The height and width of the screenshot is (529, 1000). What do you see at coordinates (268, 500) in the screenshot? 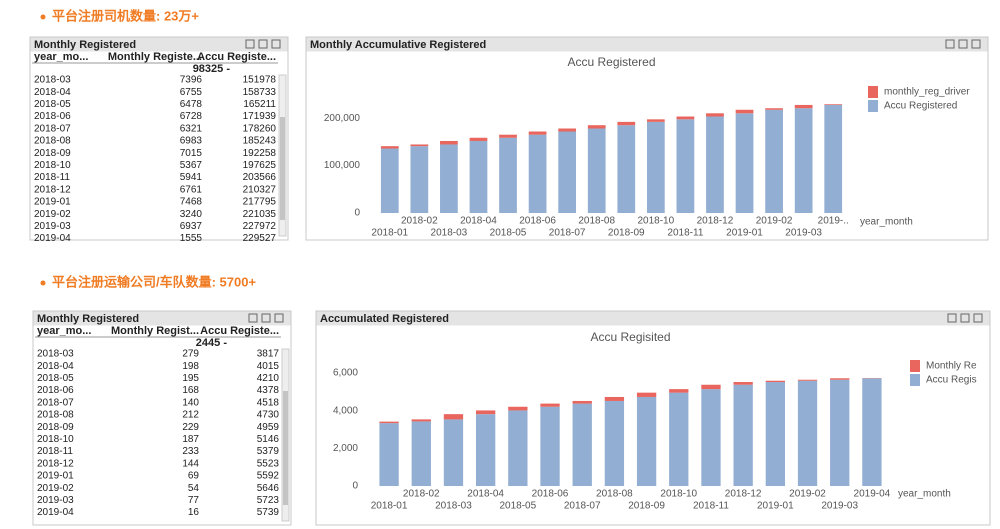
I see `table-cell: 5723` at bounding box center [268, 500].